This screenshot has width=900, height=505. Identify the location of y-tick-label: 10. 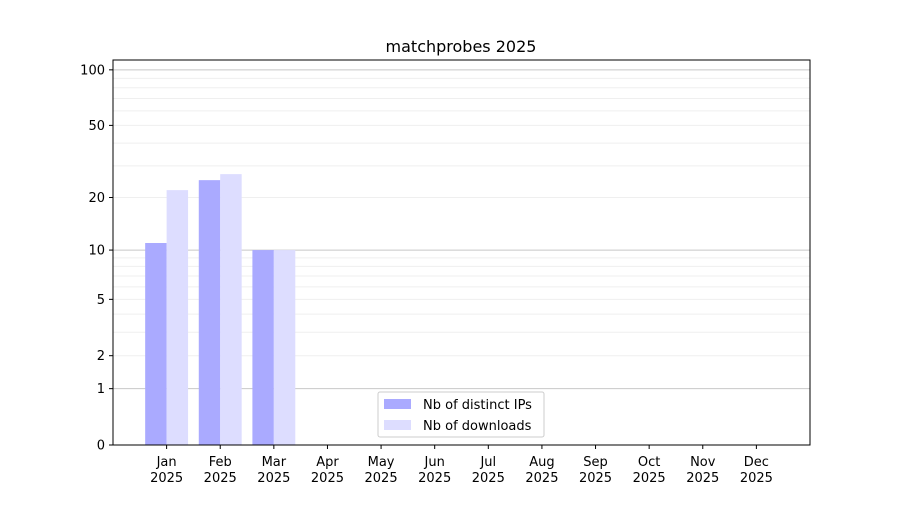
(96, 251).